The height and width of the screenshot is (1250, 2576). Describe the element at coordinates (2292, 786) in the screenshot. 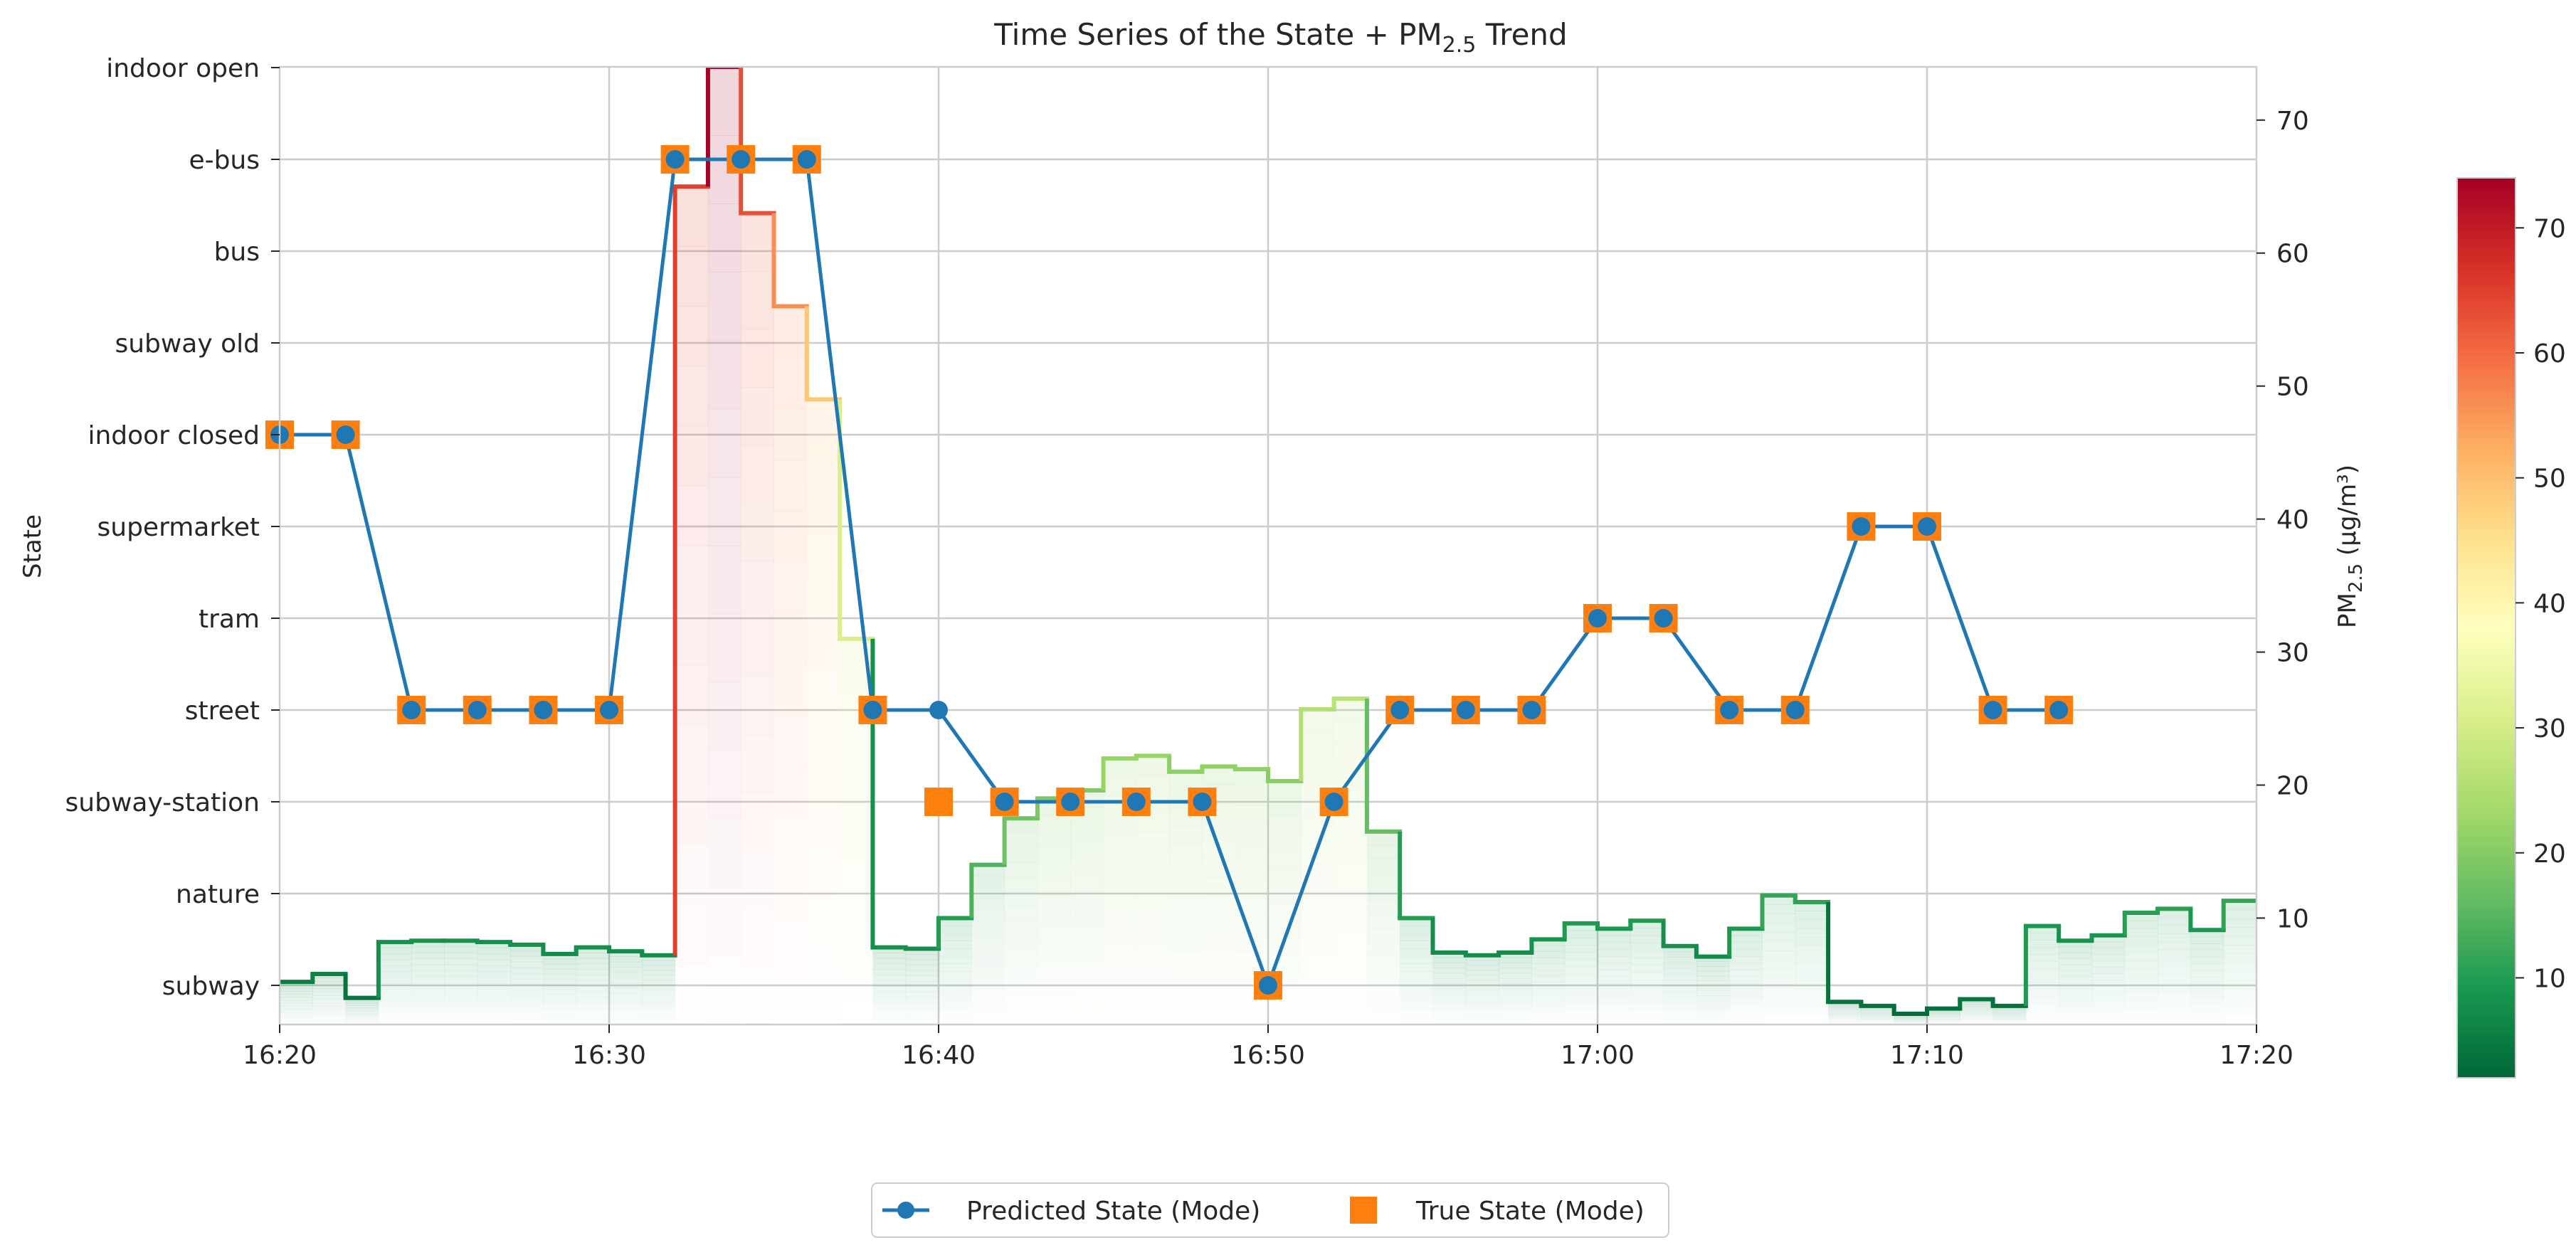

I see `pm-tick-label: 20` at that location.